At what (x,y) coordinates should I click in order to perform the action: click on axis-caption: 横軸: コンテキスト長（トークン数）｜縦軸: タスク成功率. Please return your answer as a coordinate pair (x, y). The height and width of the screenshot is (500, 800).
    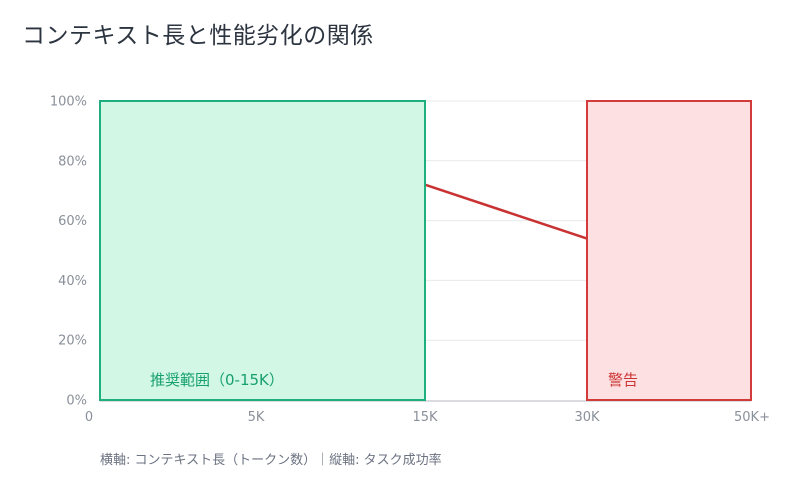
    Looking at the image, I should click on (271, 460).